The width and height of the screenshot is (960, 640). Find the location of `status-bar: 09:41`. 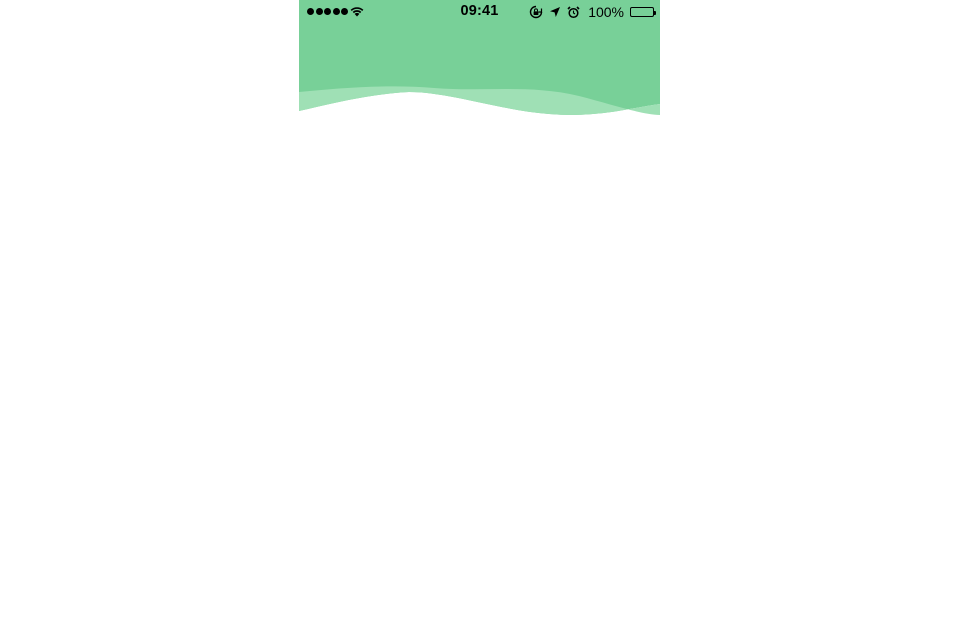

status-bar: 09:41 is located at coordinates (479, 11).